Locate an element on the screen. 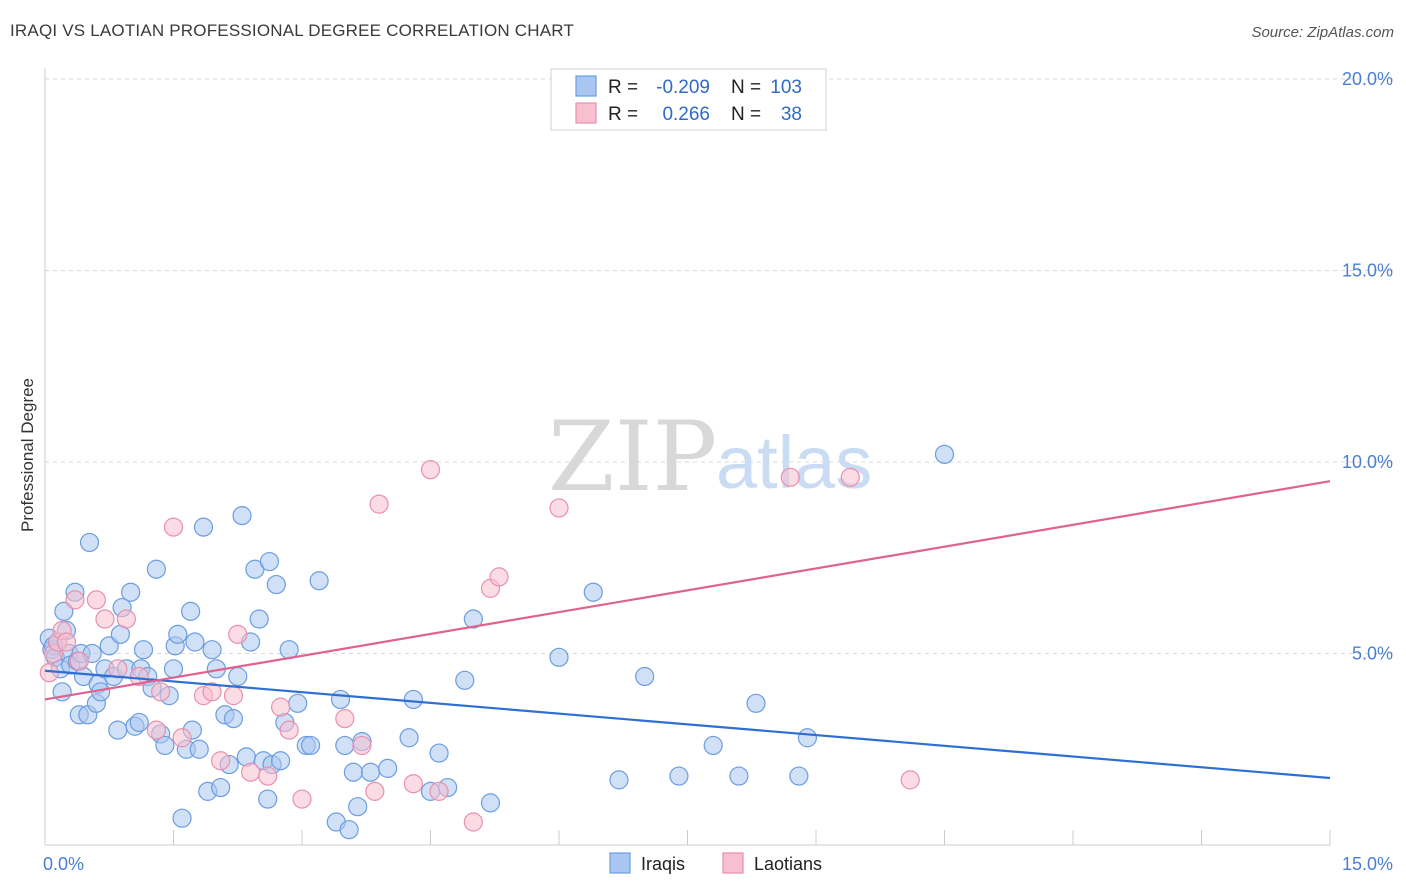 This screenshot has width=1406, height=892. y-tick-label-1: 10.0% is located at coordinates (1367, 462).